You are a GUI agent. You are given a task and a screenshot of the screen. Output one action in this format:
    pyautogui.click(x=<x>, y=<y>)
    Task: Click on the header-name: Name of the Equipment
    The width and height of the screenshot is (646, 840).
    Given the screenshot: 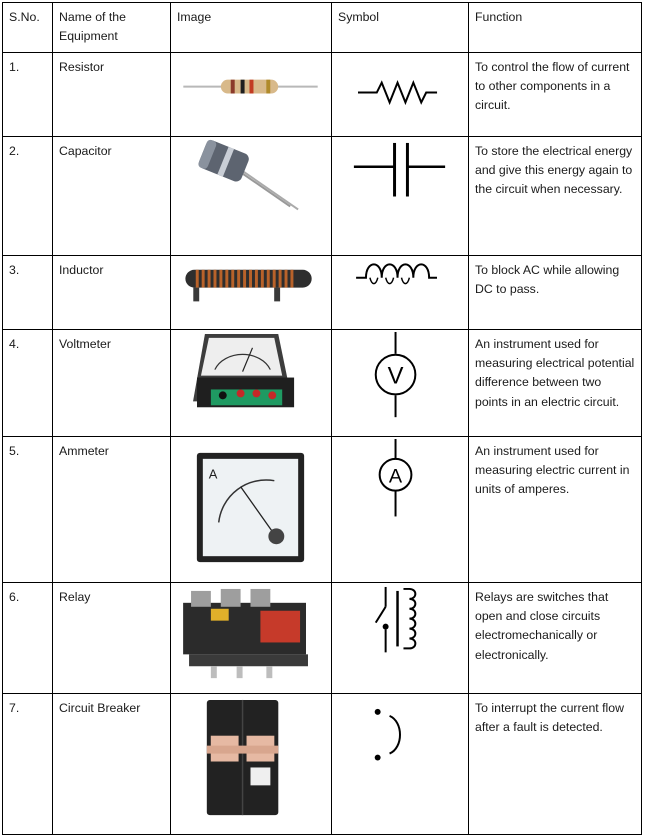 What is the action you would take?
    pyautogui.click(x=111, y=27)
    